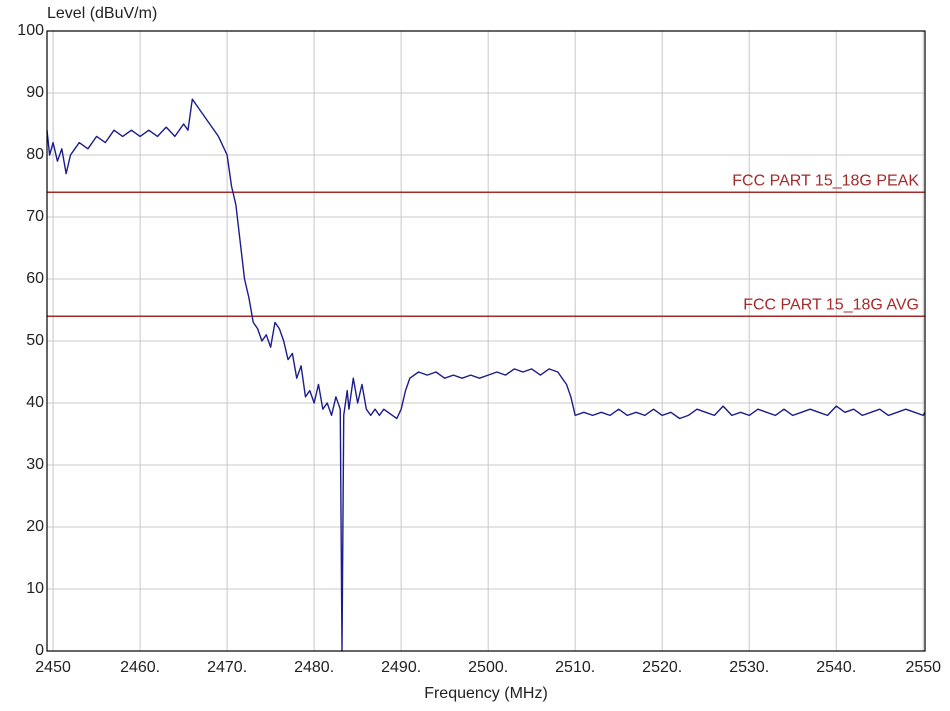 The width and height of the screenshot is (950, 711). Describe the element at coordinates (831, 304) in the screenshot. I see `limit-label: FCC PART 15_18G AVG` at that location.